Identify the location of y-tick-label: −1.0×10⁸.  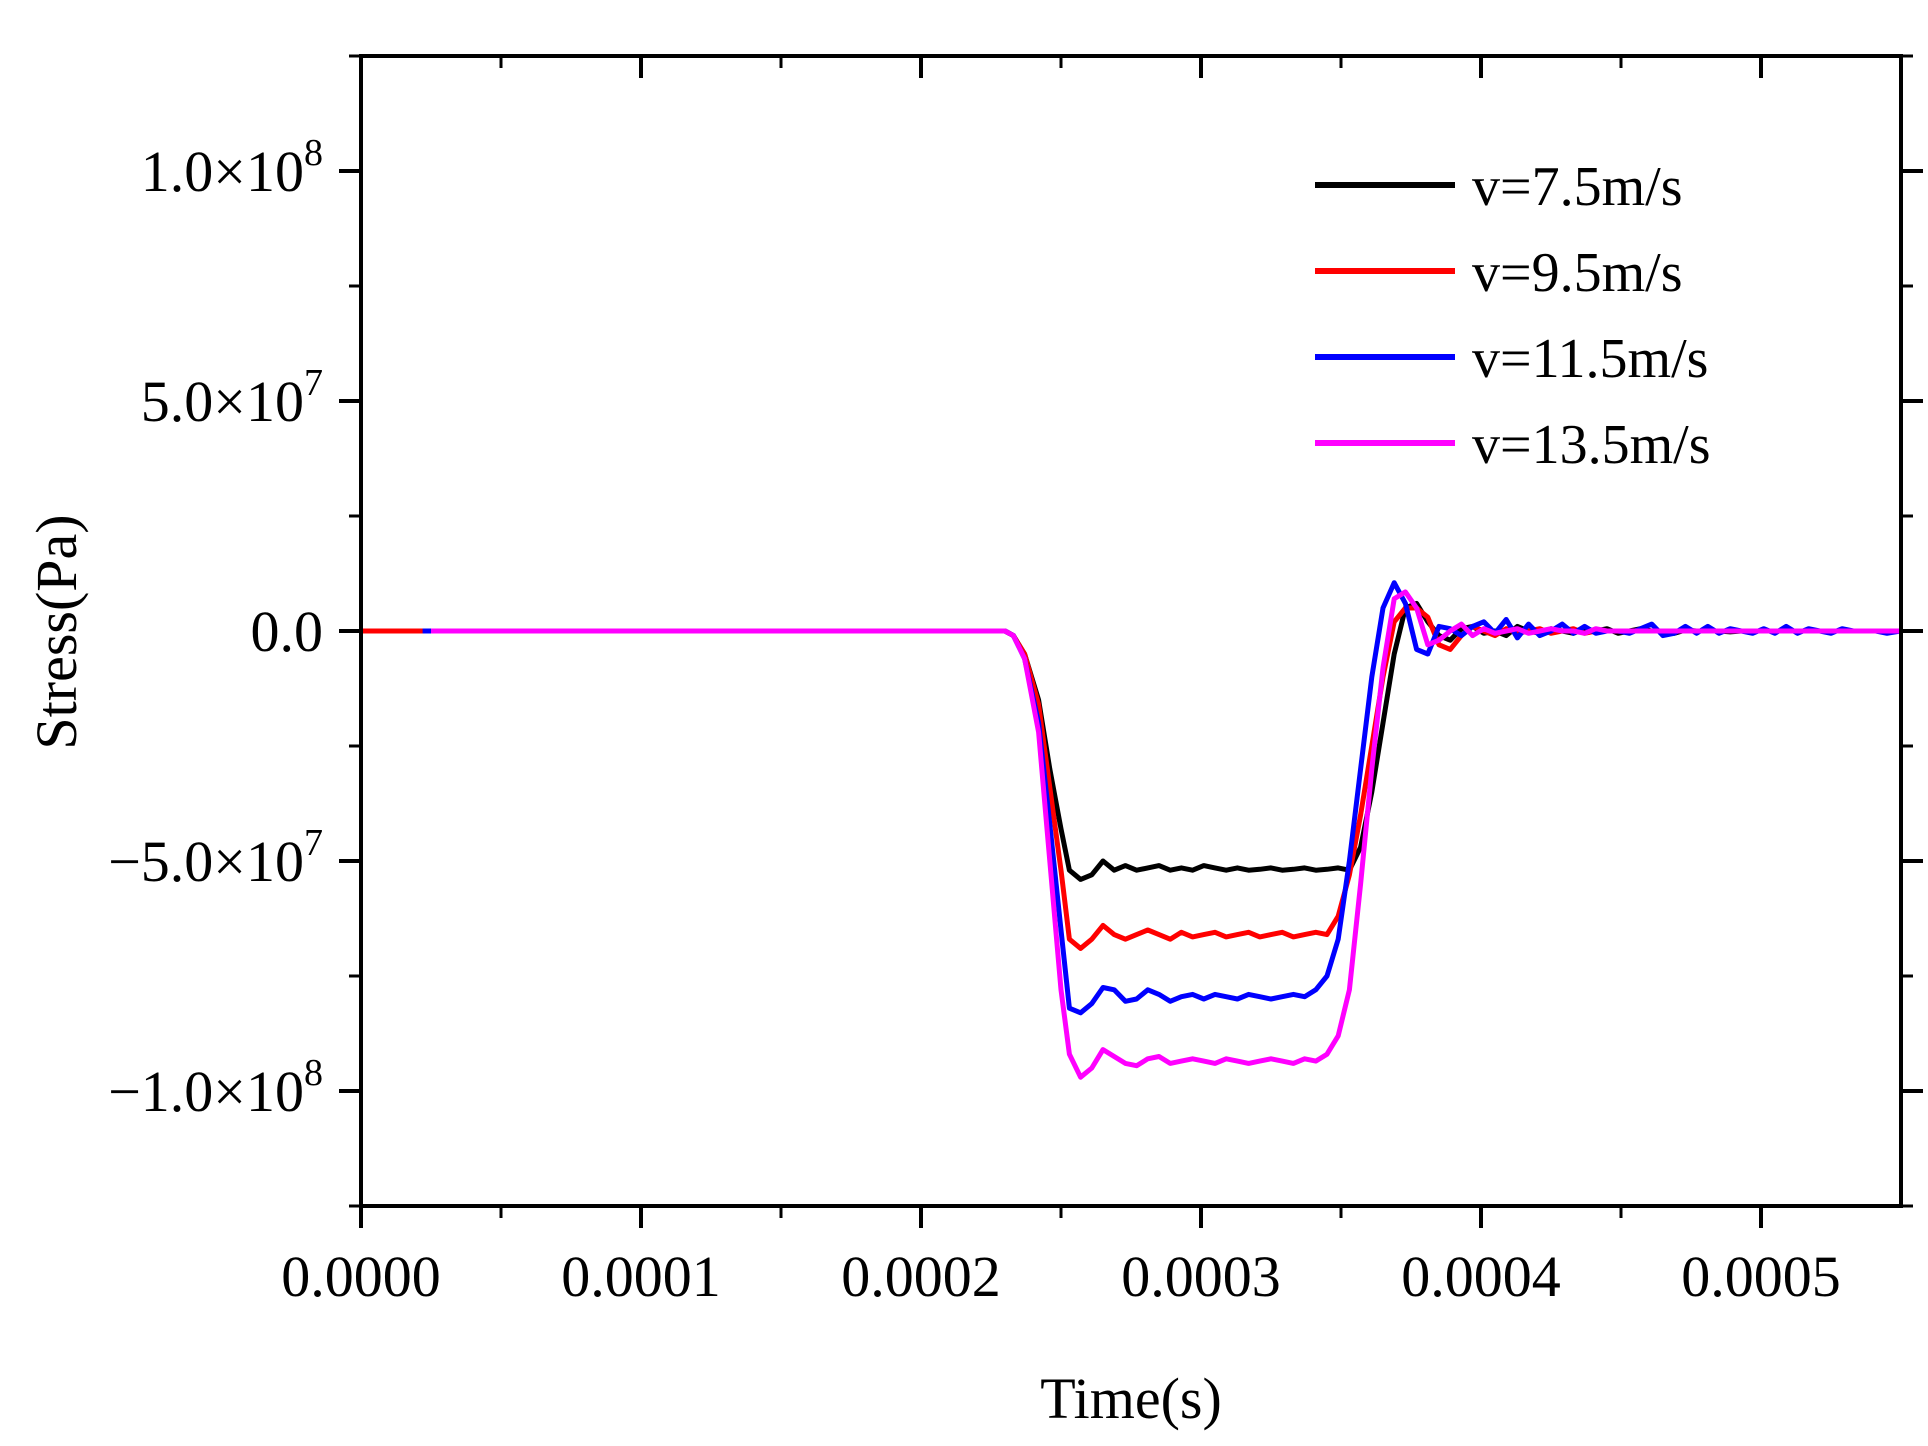
(215, 1088).